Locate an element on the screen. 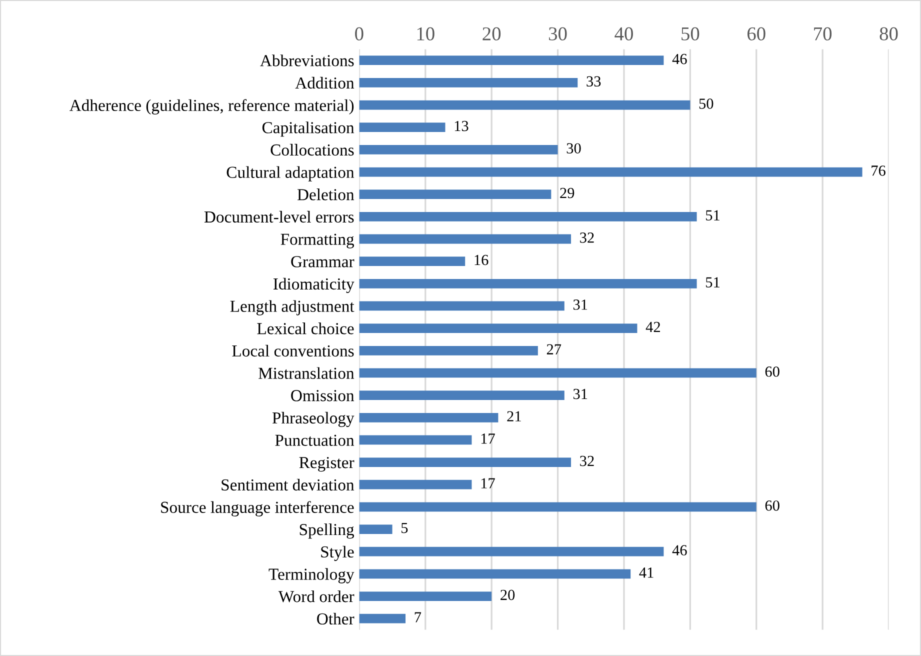 This screenshot has height=656, width=921. data-label: 42 is located at coordinates (653, 327).